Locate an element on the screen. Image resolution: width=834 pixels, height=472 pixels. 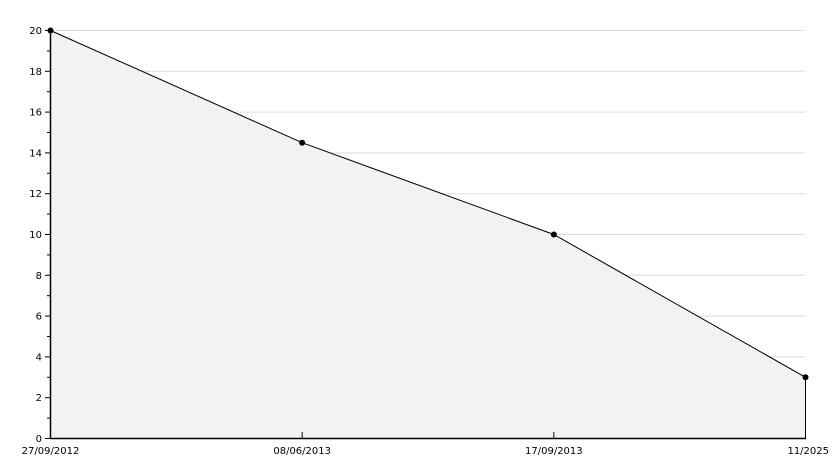
y-tick-label: 4 is located at coordinates (39, 357).